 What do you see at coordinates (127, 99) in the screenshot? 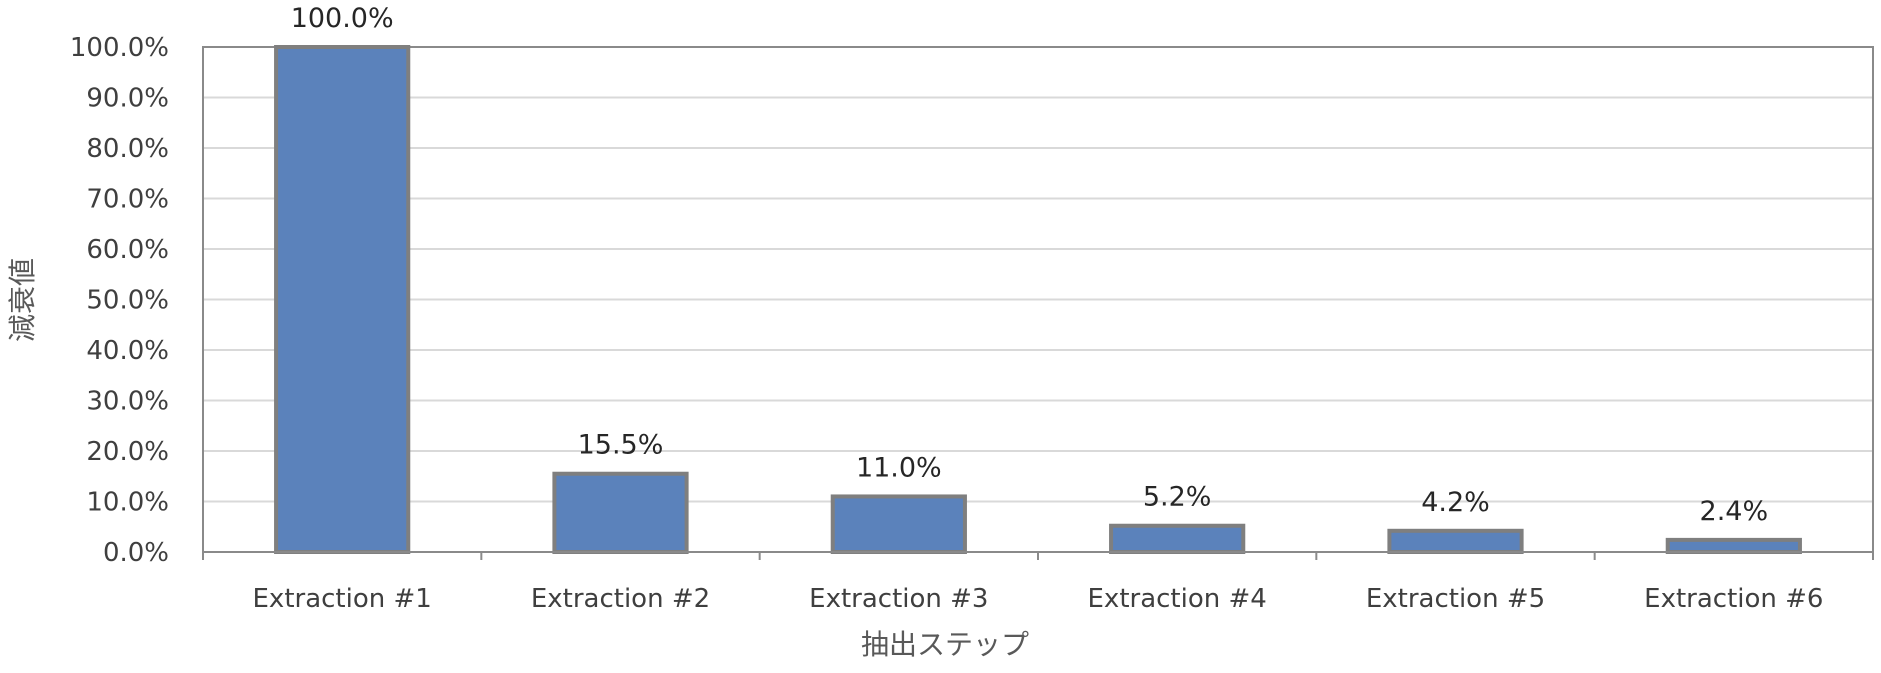
I see `y-tick-label: 90.0%` at bounding box center [127, 99].